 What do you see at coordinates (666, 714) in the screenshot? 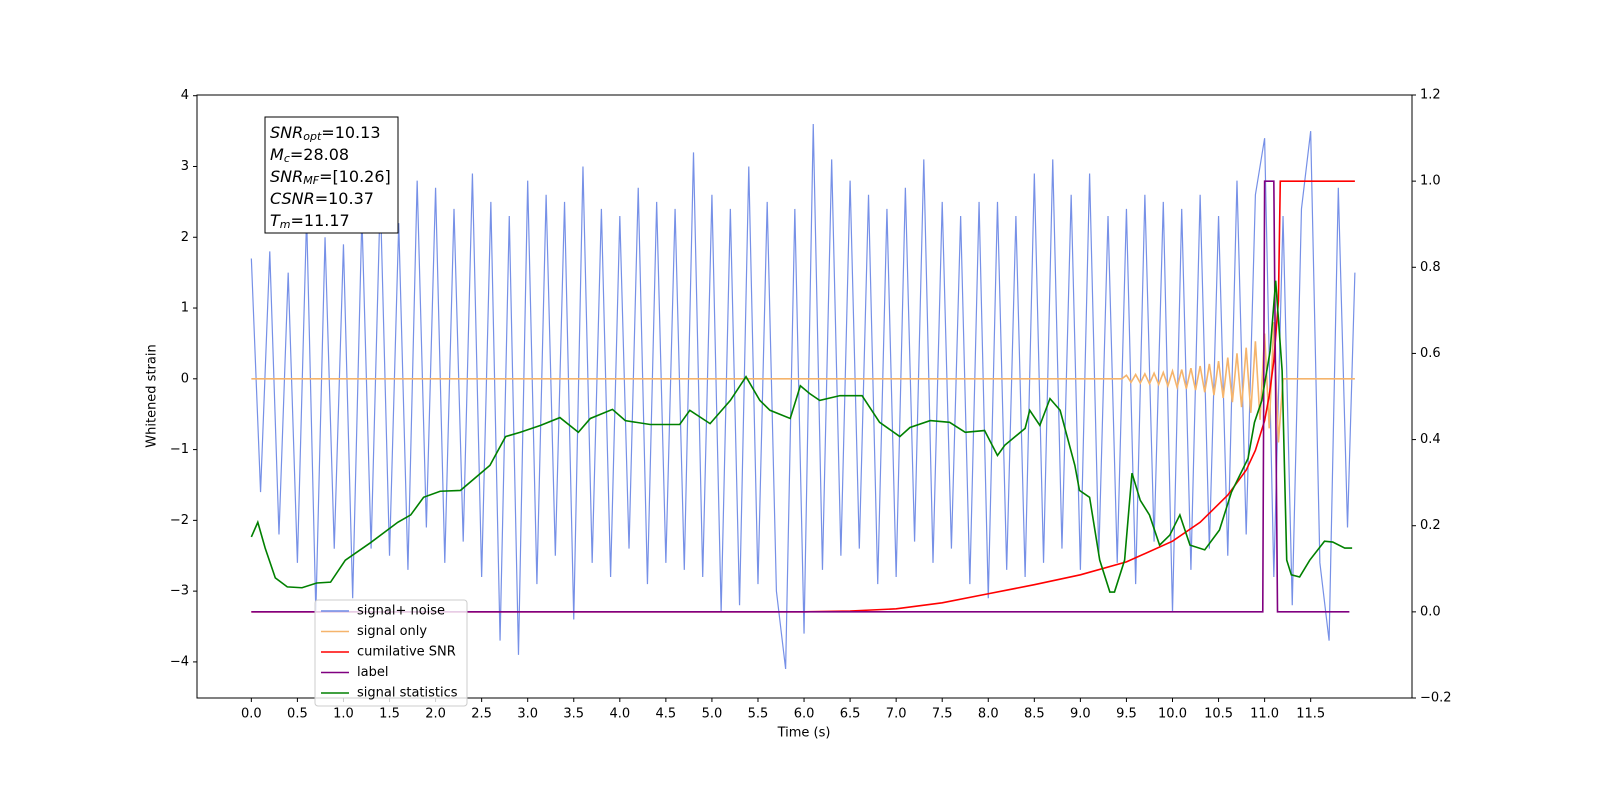
I see `x-tick-label: 4.5` at bounding box center [666, 714].